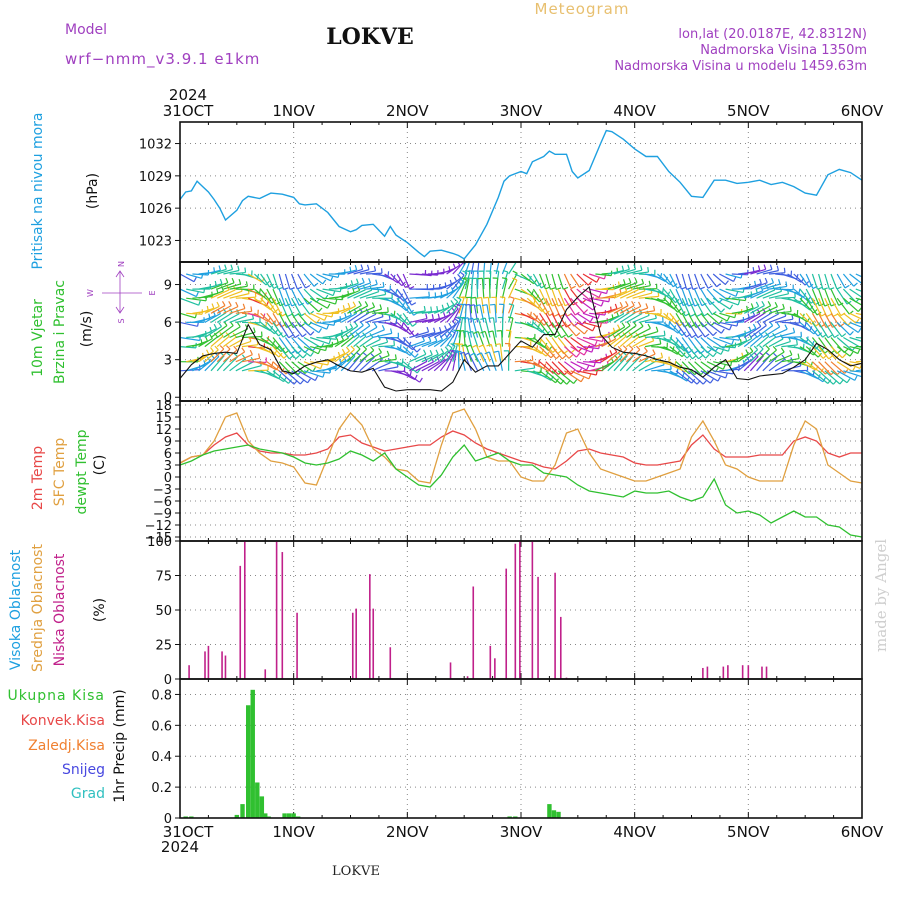 The height and width of the screenshot is (900, 900). Describe the element at coordinates (161, 695) in the screenshot. I see `y-tick-label: 0.8` at that location.